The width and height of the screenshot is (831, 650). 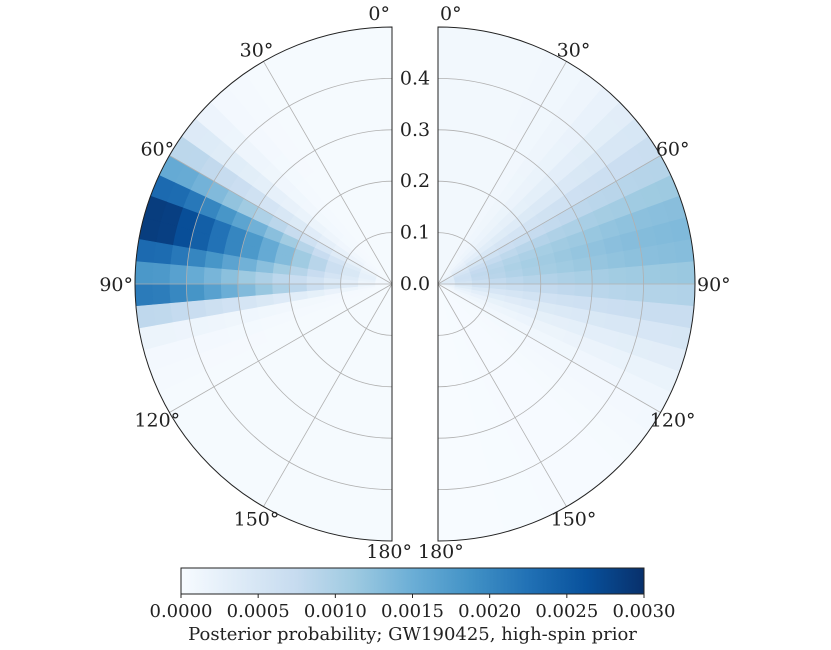 What do you see at coordinates (415, 78) in the screenshot?
I see `radial-tick-label: 0.4` at bounding box center [415, 78].